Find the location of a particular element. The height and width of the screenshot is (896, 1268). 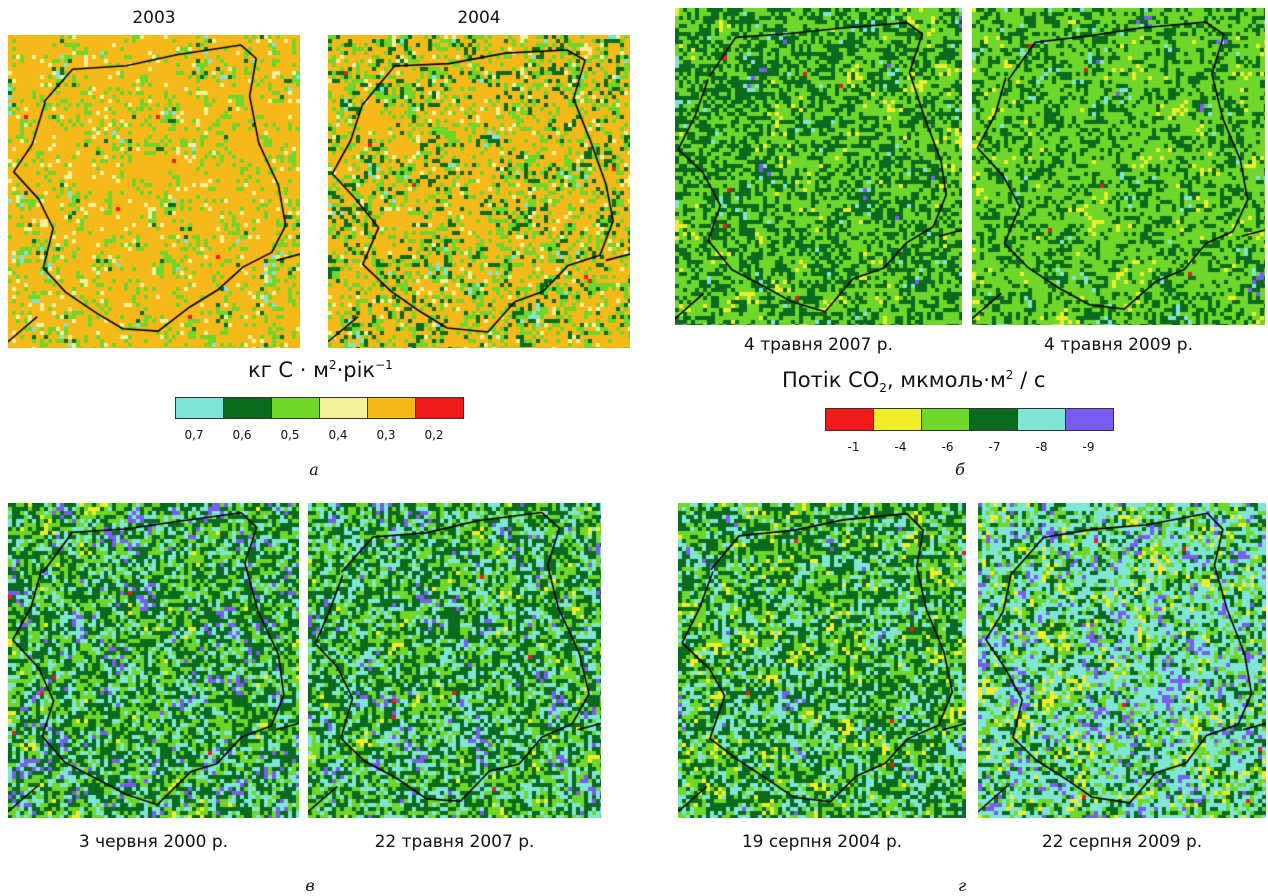

legend-labels-co2-flux: -1 -4 -6 -7 -8 -9 is located at coordinates (971, 447).